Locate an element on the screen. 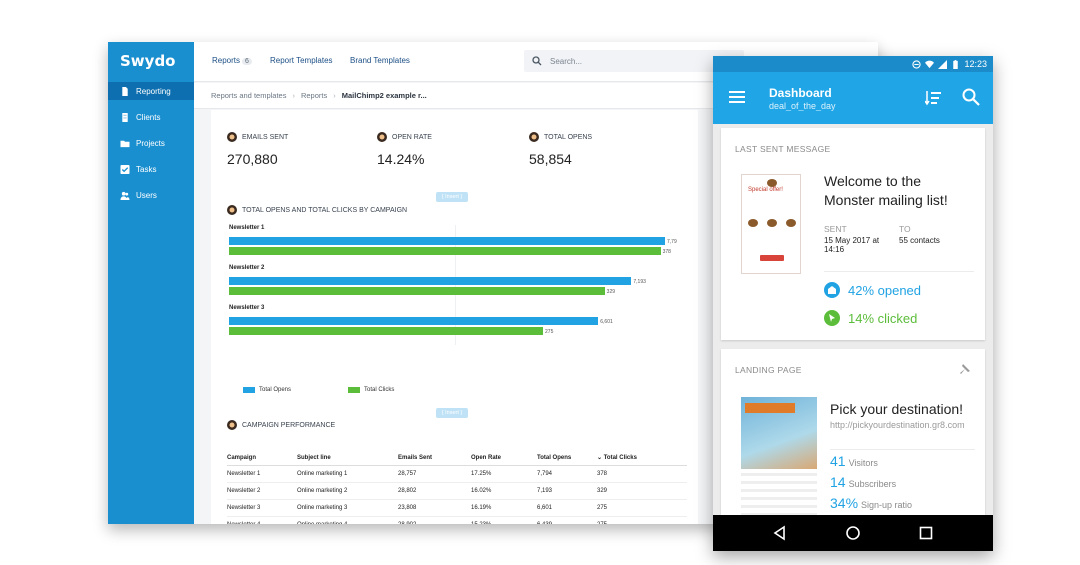 The image size is (1080, 565). opened-stat: 42% opened is located at coordinates (872, 290).